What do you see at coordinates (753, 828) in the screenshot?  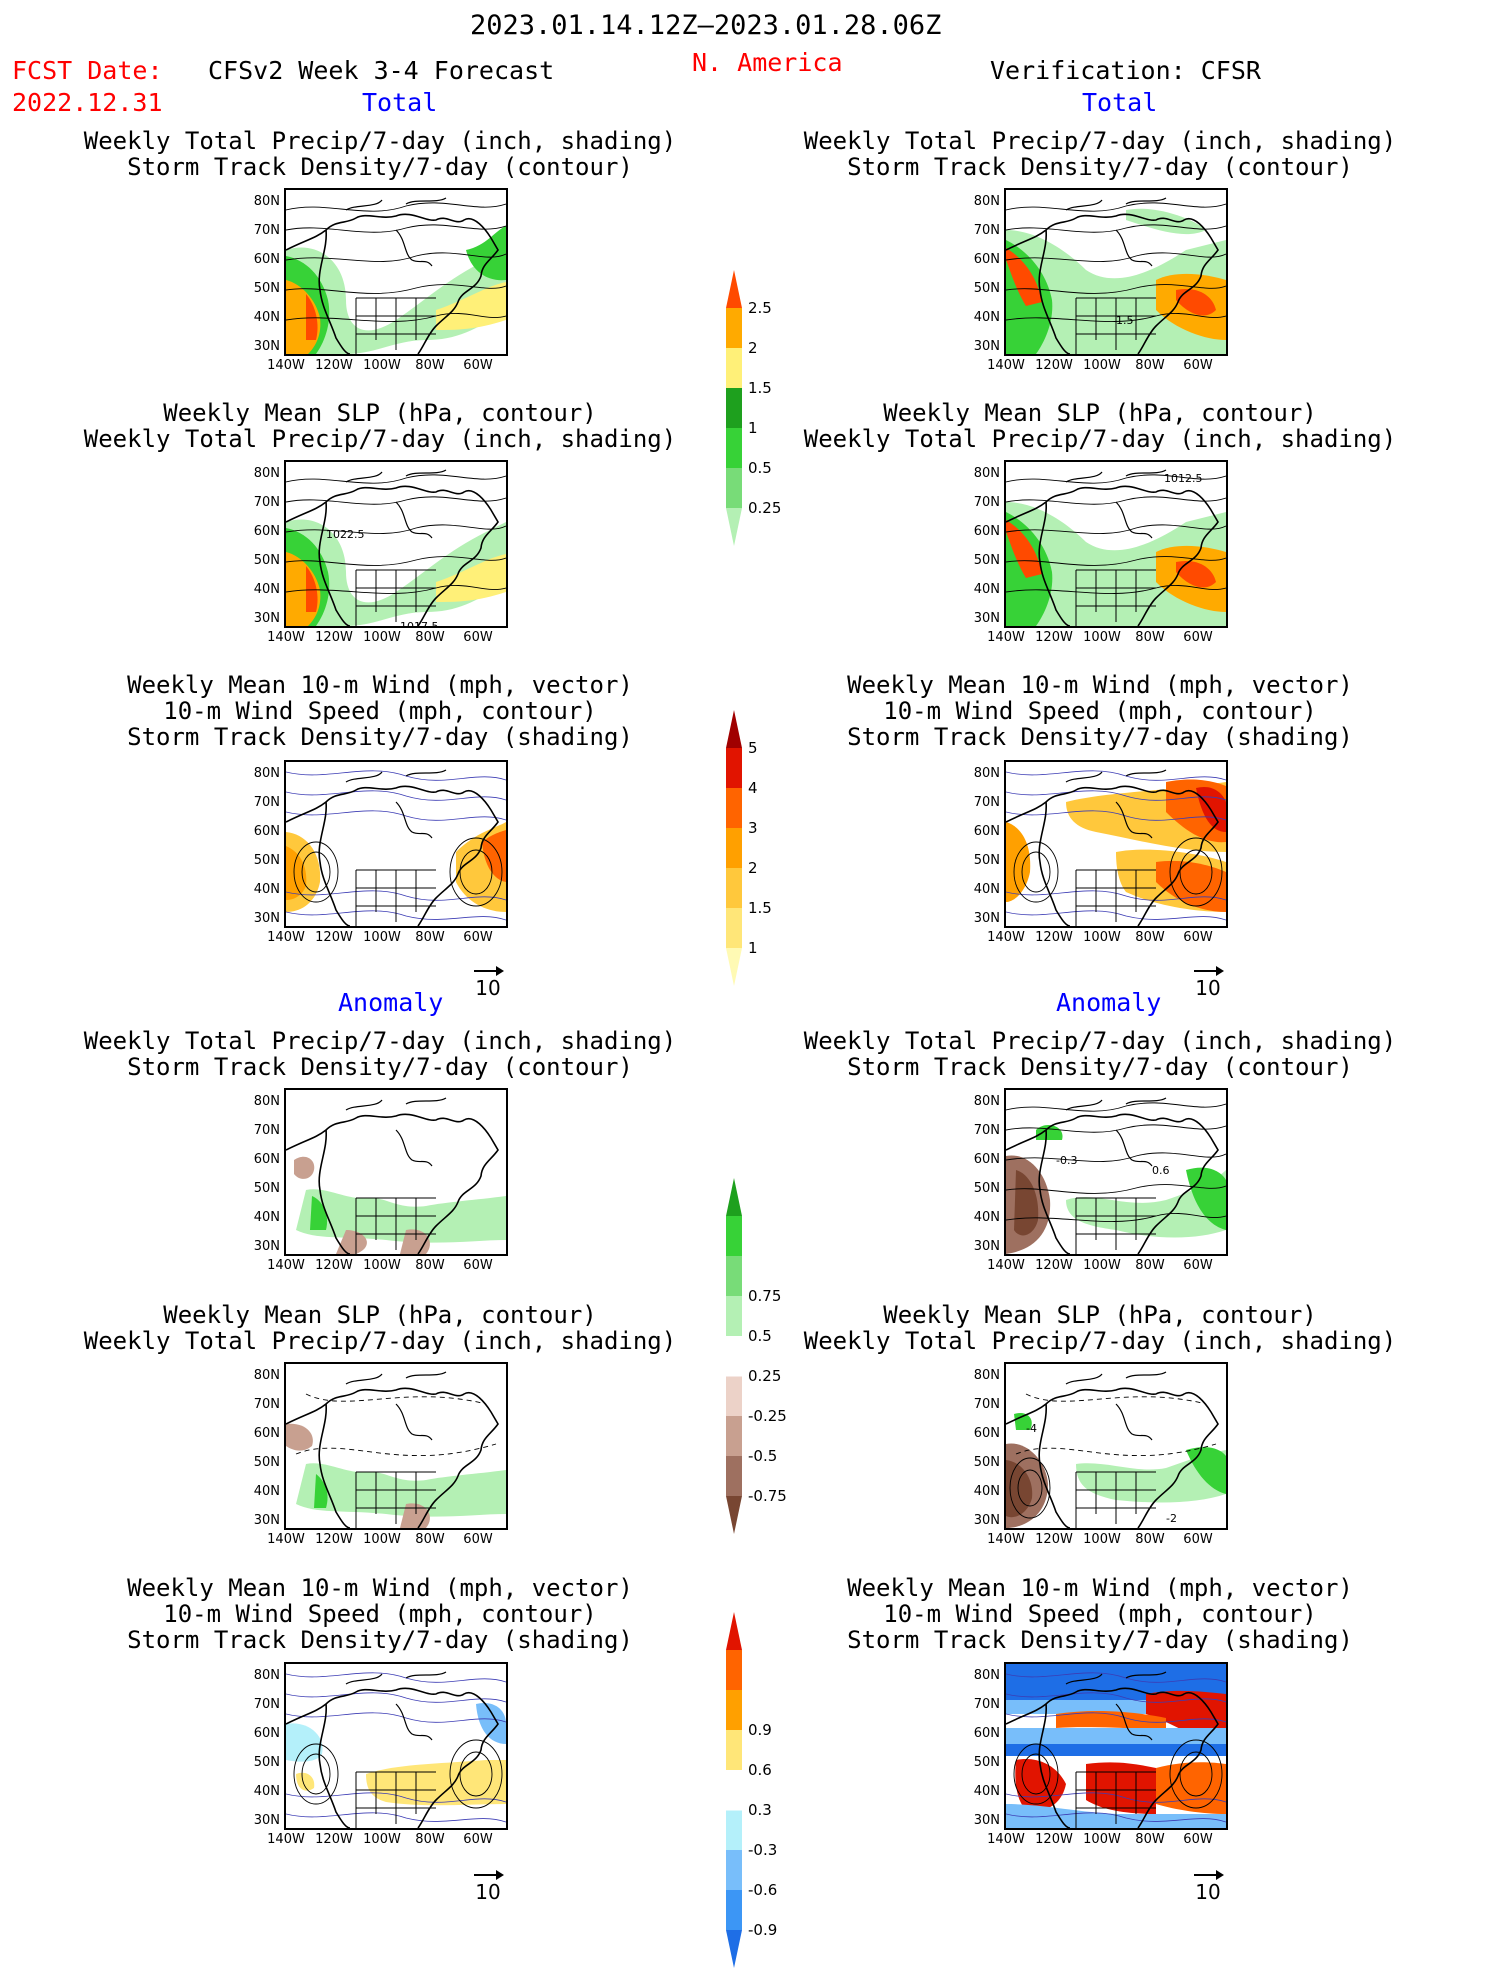 I see `colorbar-tick-label: 3` at bounding box center [753, 828].